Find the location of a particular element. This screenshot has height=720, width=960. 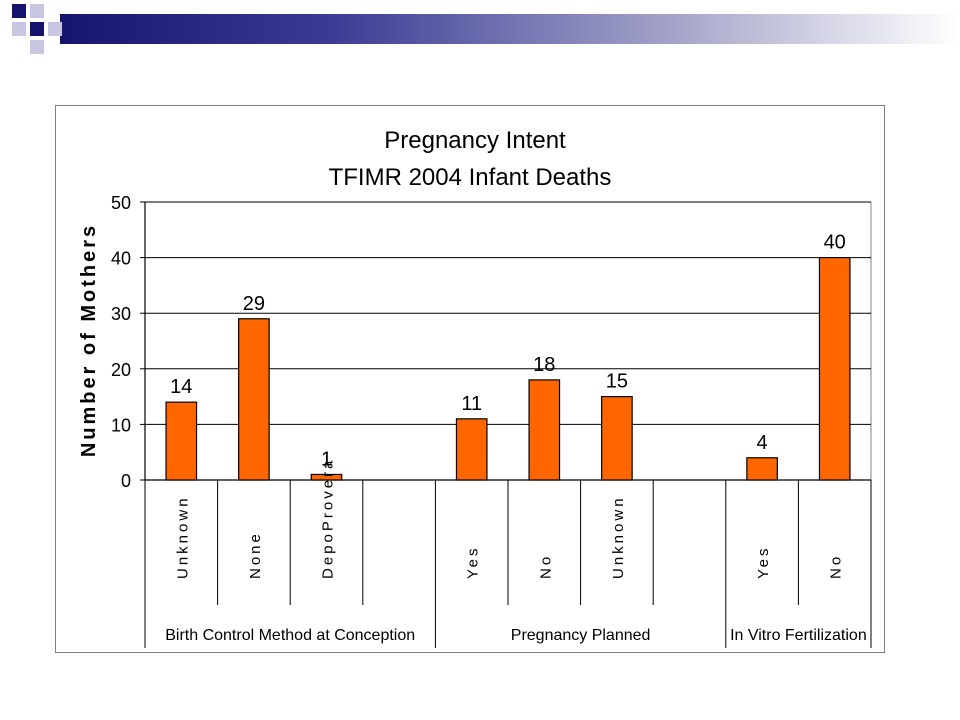

data-label: 4 is located at coordinates (762, 443).